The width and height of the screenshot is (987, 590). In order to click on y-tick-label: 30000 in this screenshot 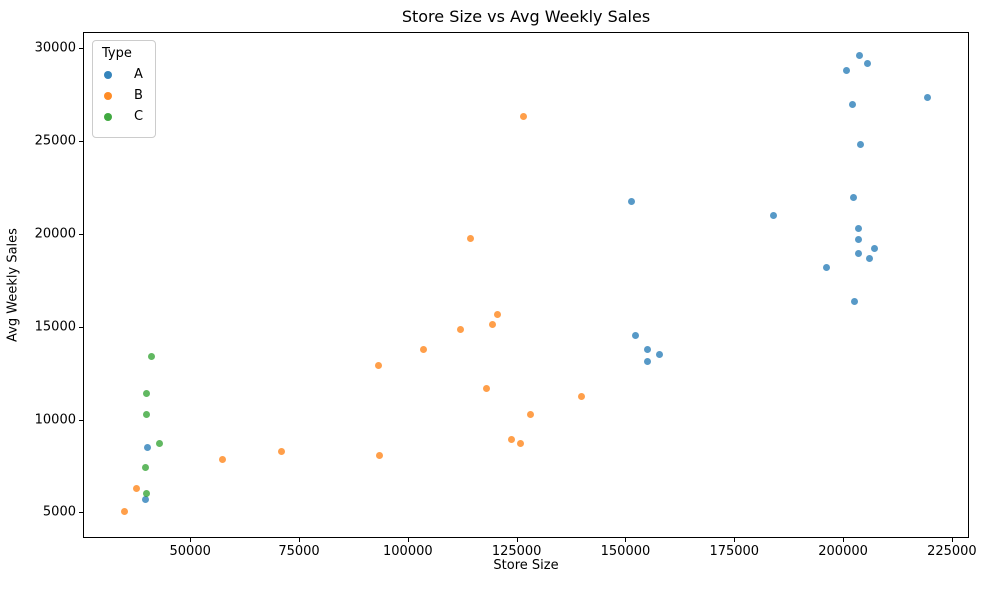, I will do `click(55, 48)`.